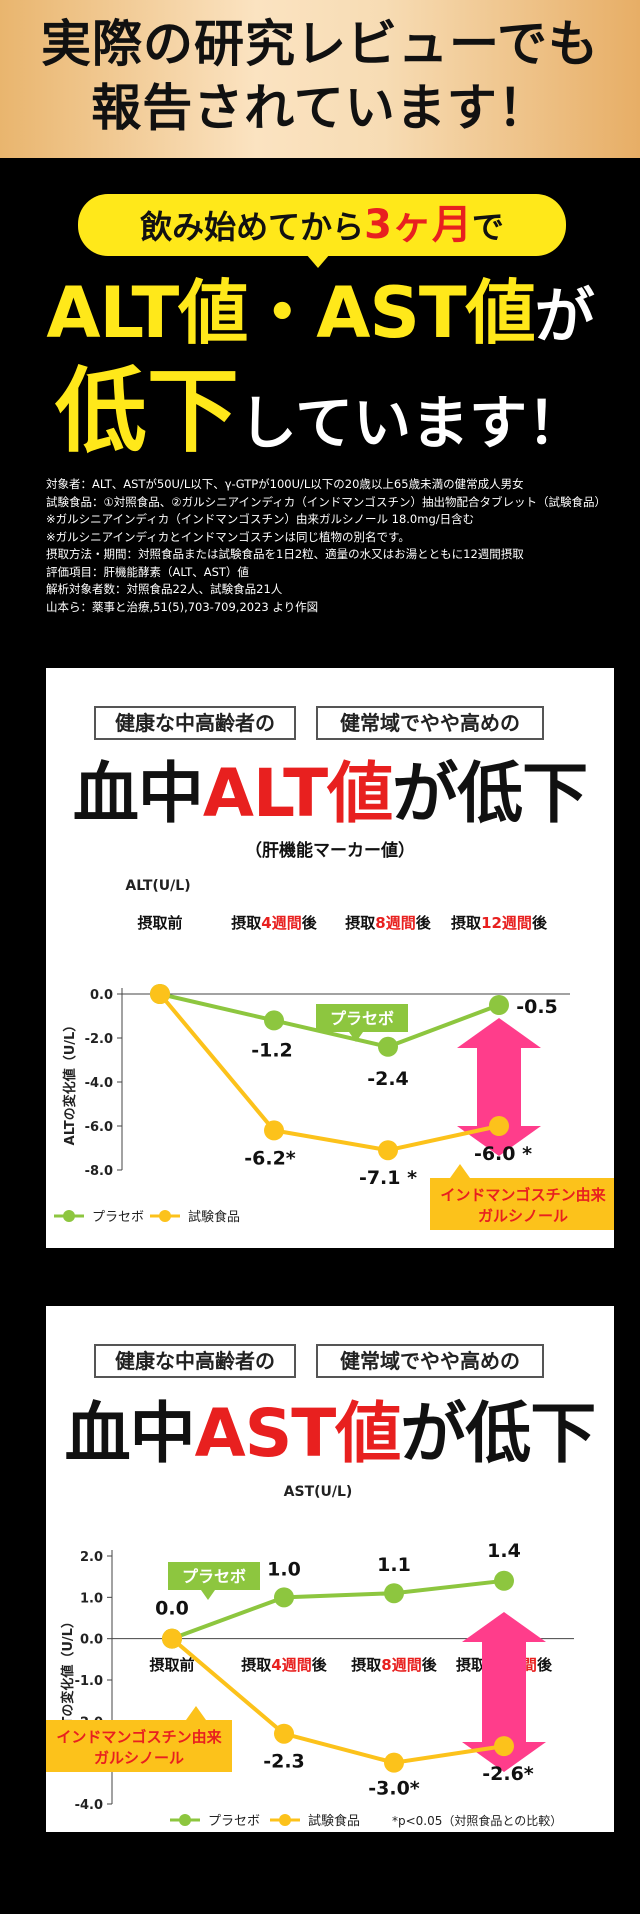 The width and height of the screenshot is (640, 1914). What do you see at coordinates (272, 1050) in the screenshot?
I see `data-label: -1.2` at bounding box center [272, 1050].